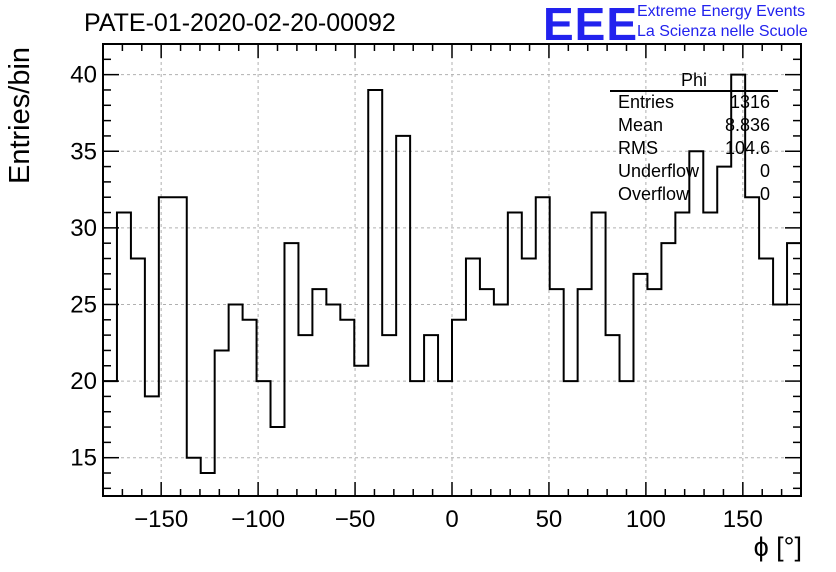 The height and width of the screenshot is (572, 836). What do you see at coordinates (83, 458) in the screenshot?
I see `y-tick-label: 15` at bounding box center [83, 458].